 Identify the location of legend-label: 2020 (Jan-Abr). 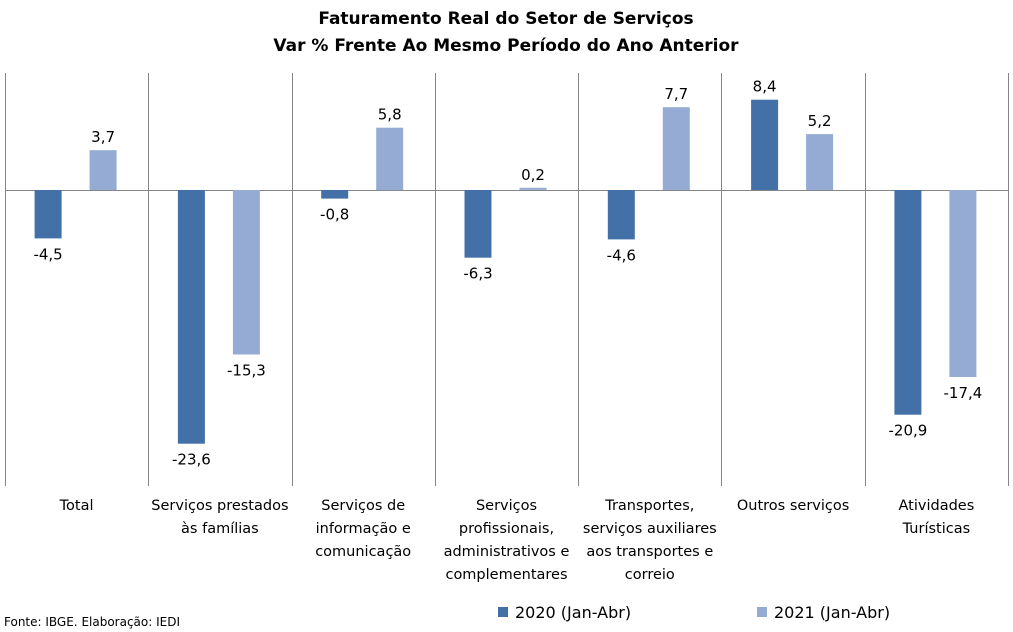
(573, 612).